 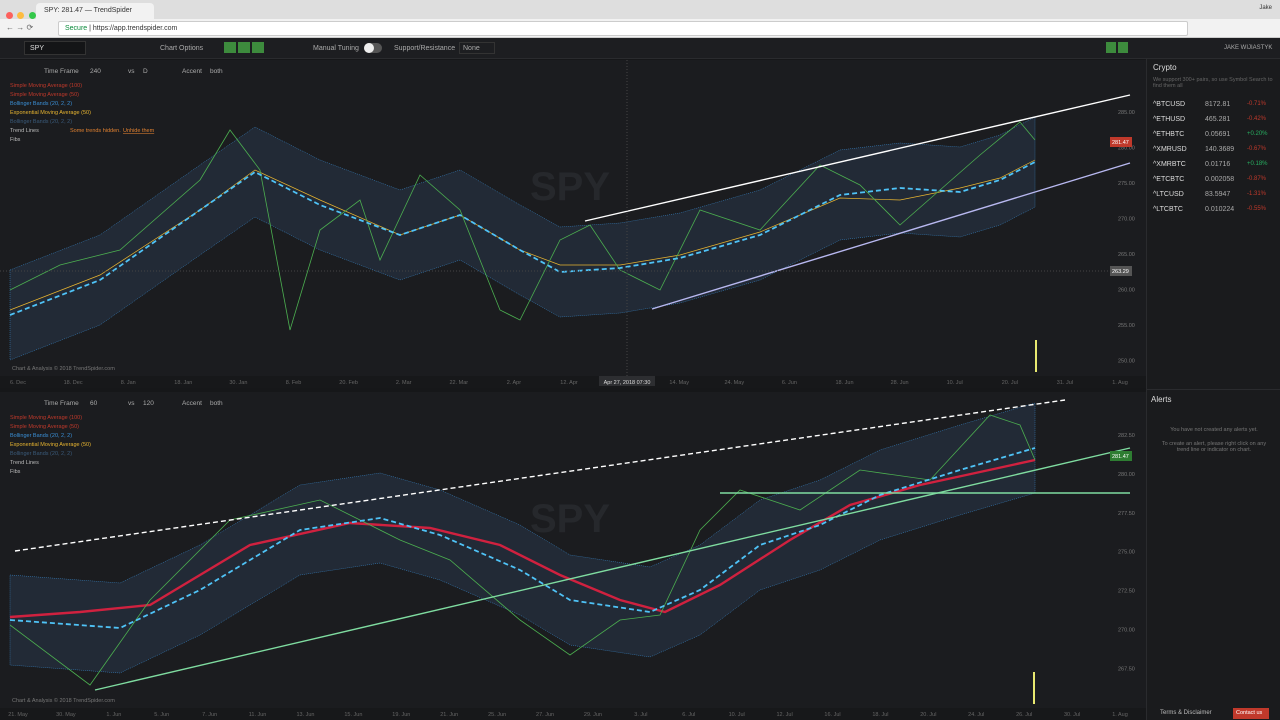 I want to click on price-tick-label: 250.00, so click(x=1126, y=362).